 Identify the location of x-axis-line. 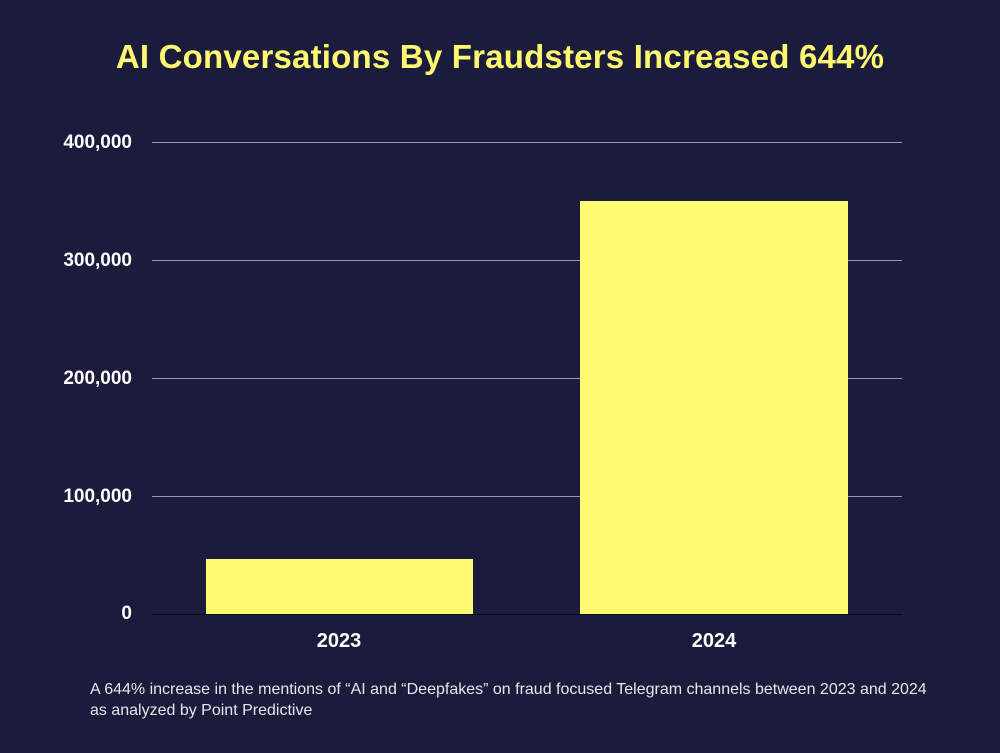
(527, 614).